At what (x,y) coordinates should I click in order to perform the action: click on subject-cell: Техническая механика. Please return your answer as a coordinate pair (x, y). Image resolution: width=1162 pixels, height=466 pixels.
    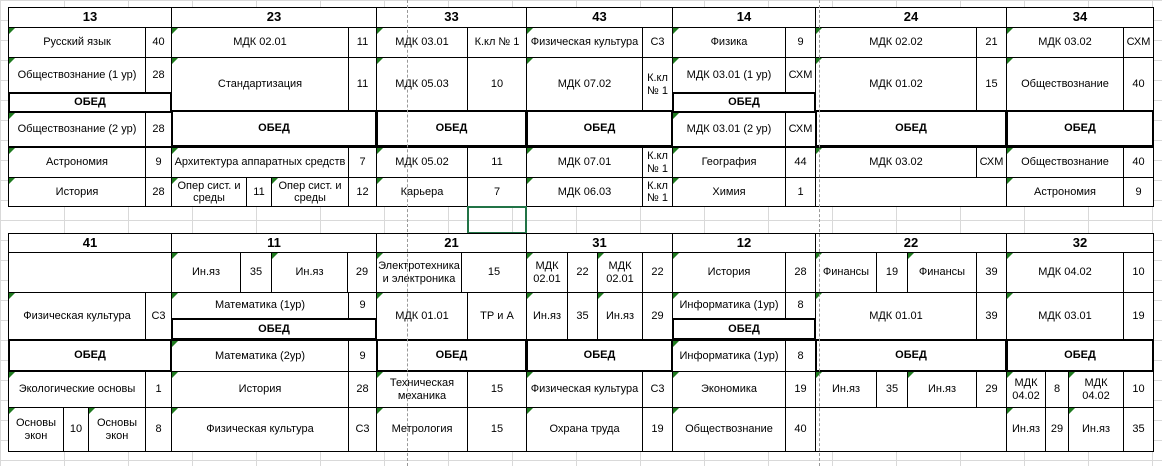
    Looking at the image, I should click on (422, 389).